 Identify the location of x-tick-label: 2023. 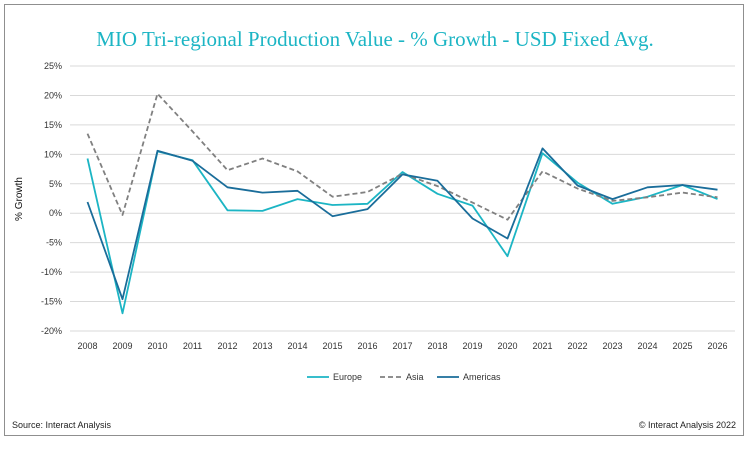
(612, 346).